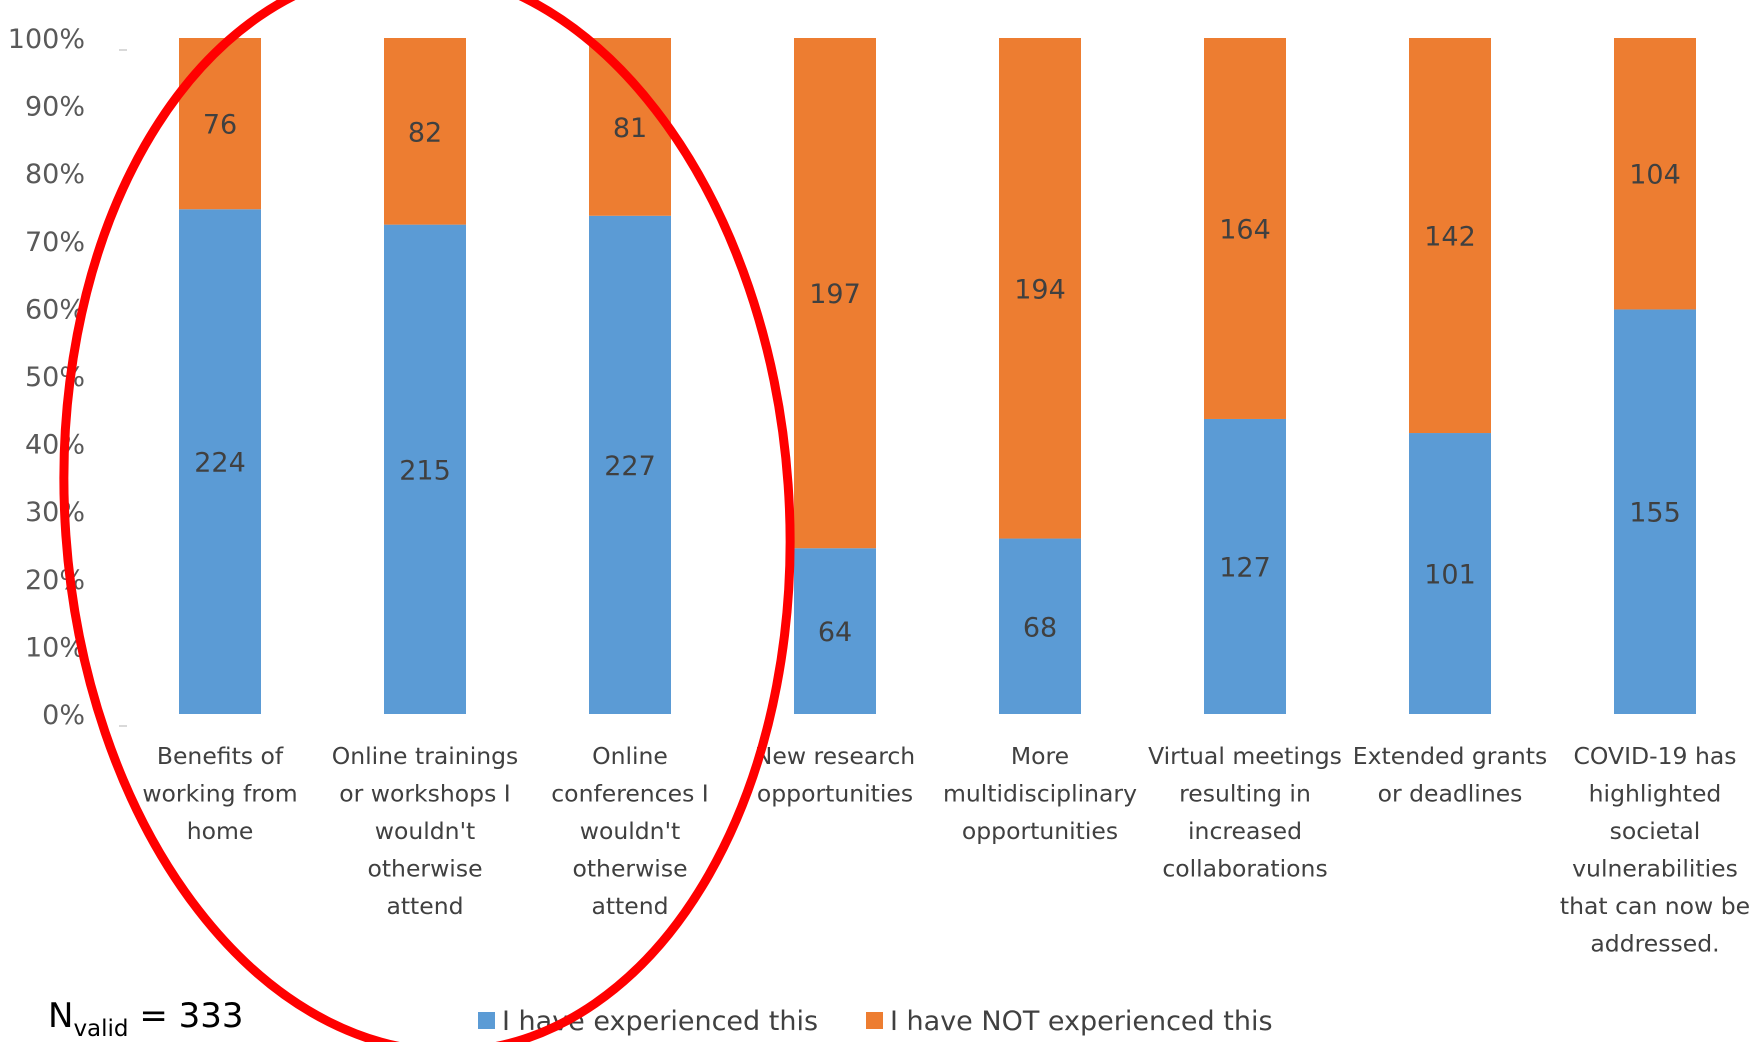 The height and width of the screenshot is (1042, 1761). What do you see at coordinates (1245, 831) in the screenshot?
I see `category-label-line: increased` at bounding box center [1245, 831].